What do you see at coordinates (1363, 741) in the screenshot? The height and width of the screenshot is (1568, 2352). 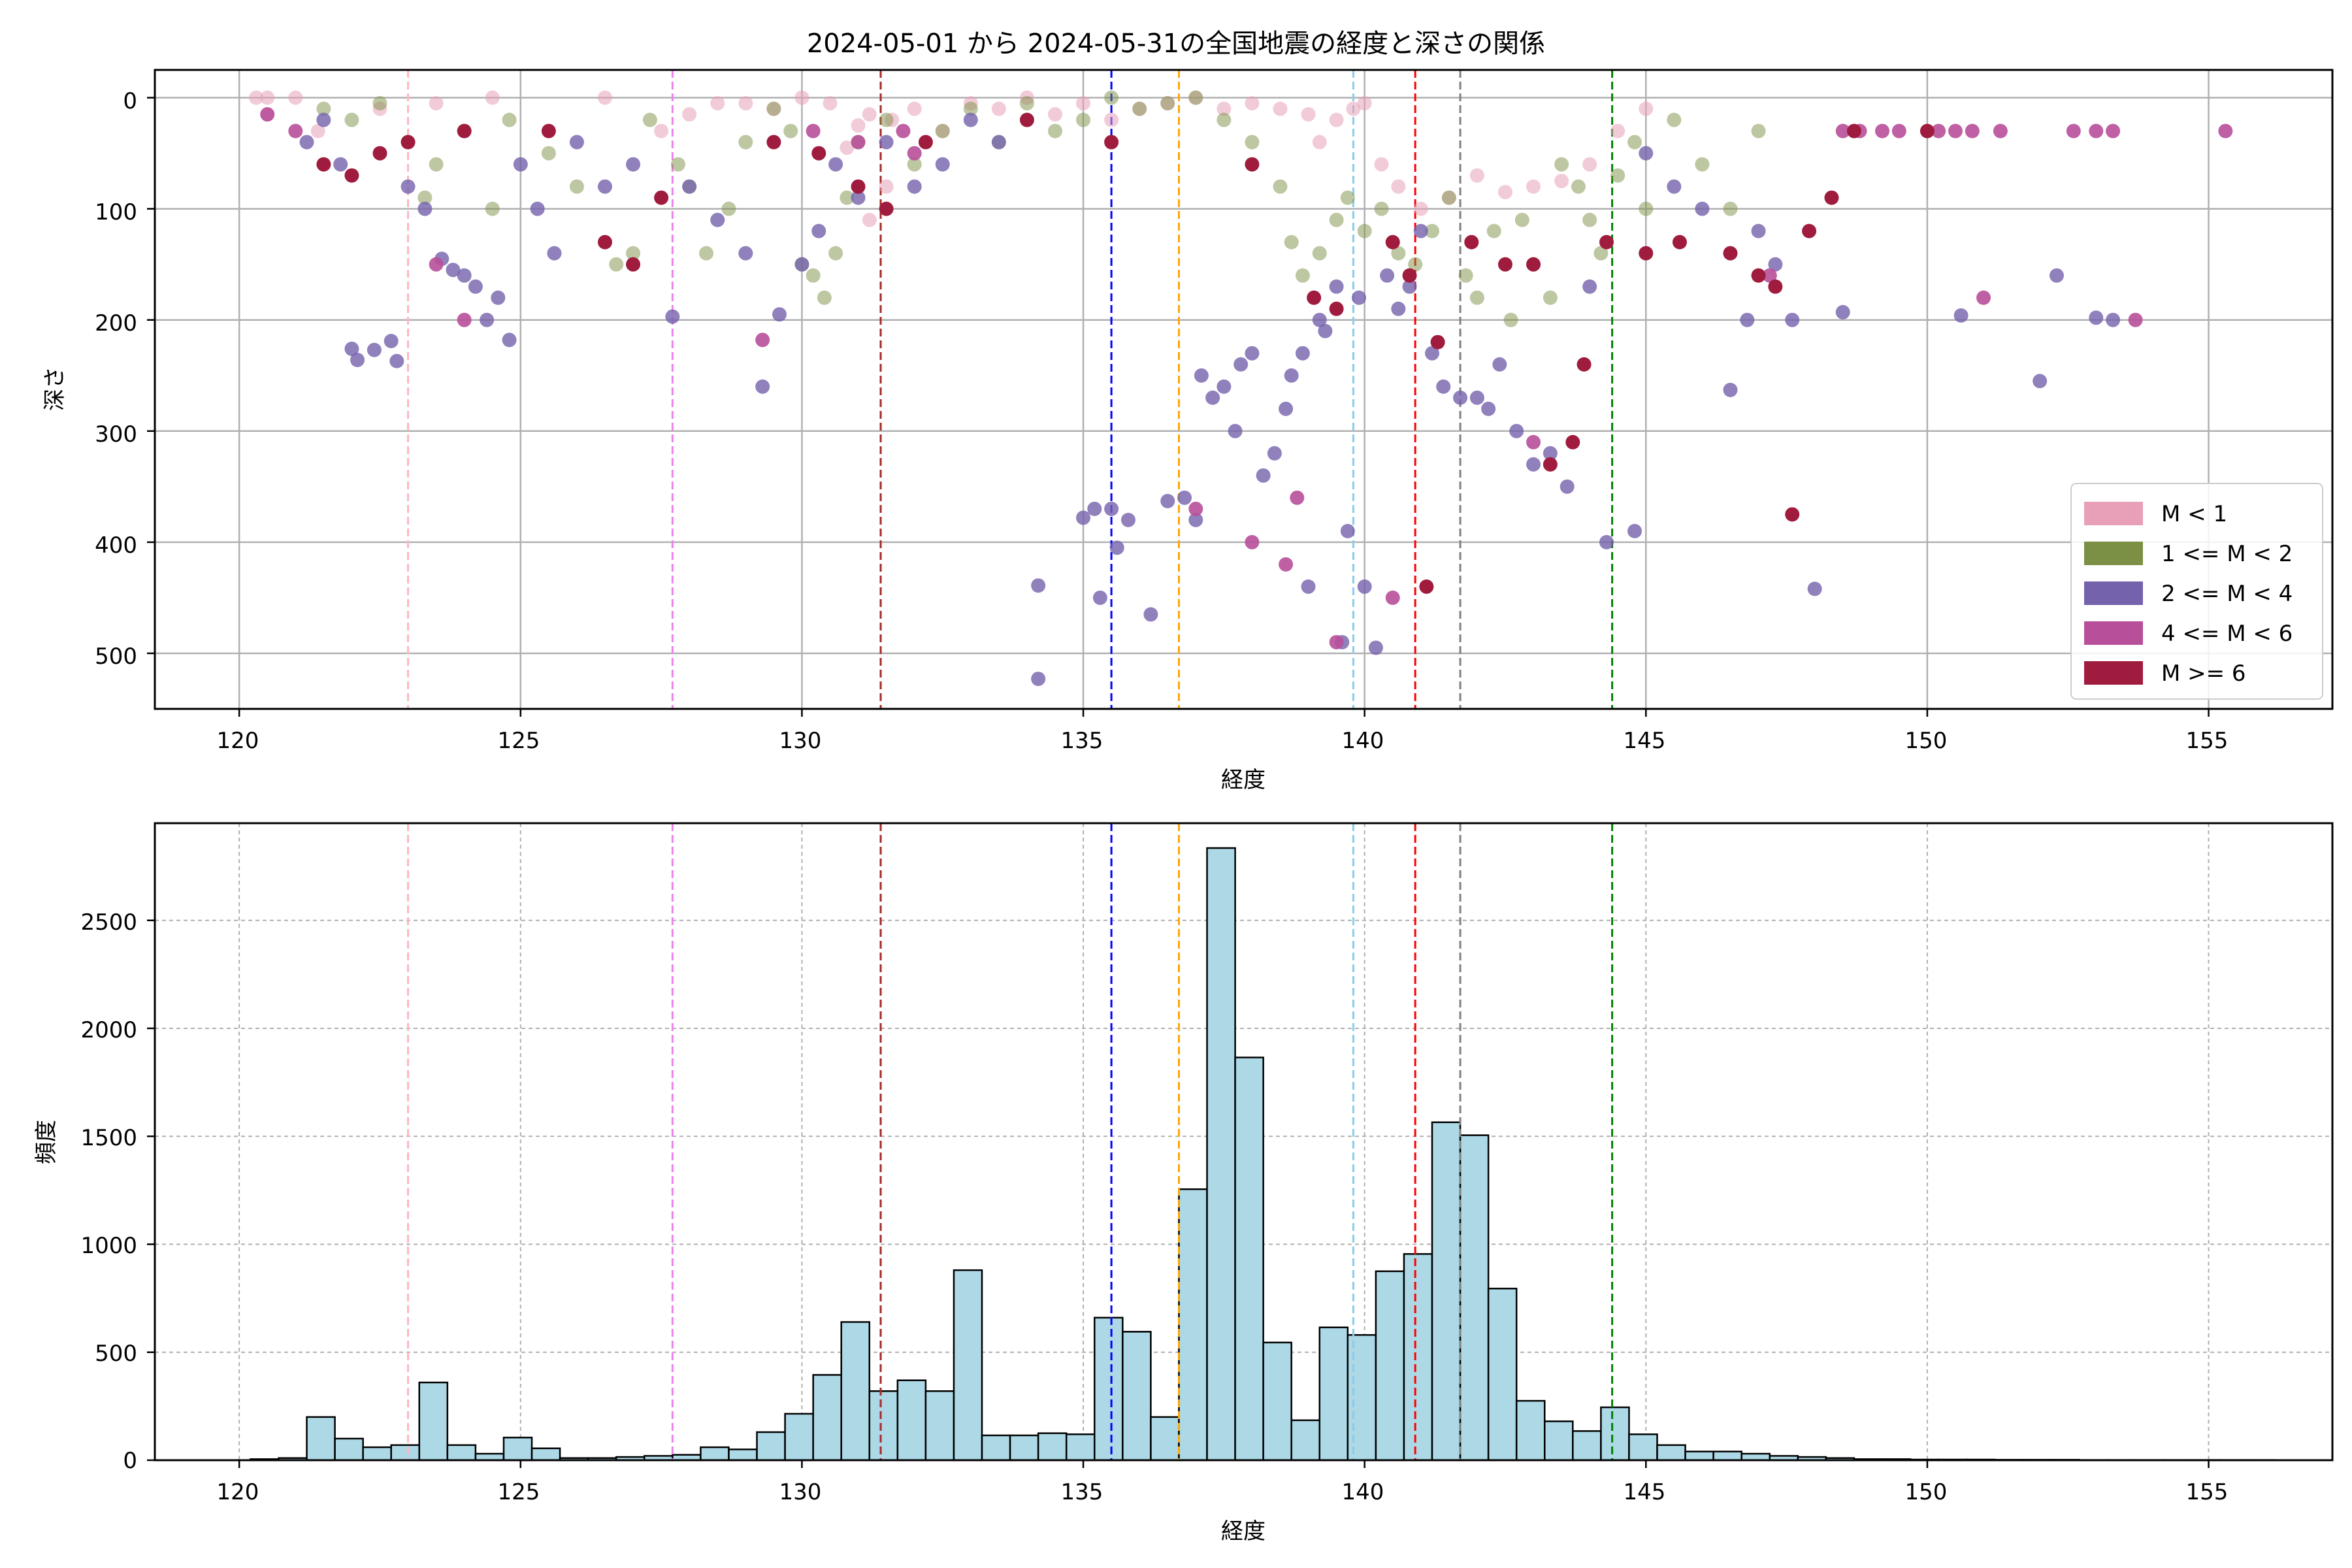 I see `x-tick-label: 140` at bounding box center [1363, 741].